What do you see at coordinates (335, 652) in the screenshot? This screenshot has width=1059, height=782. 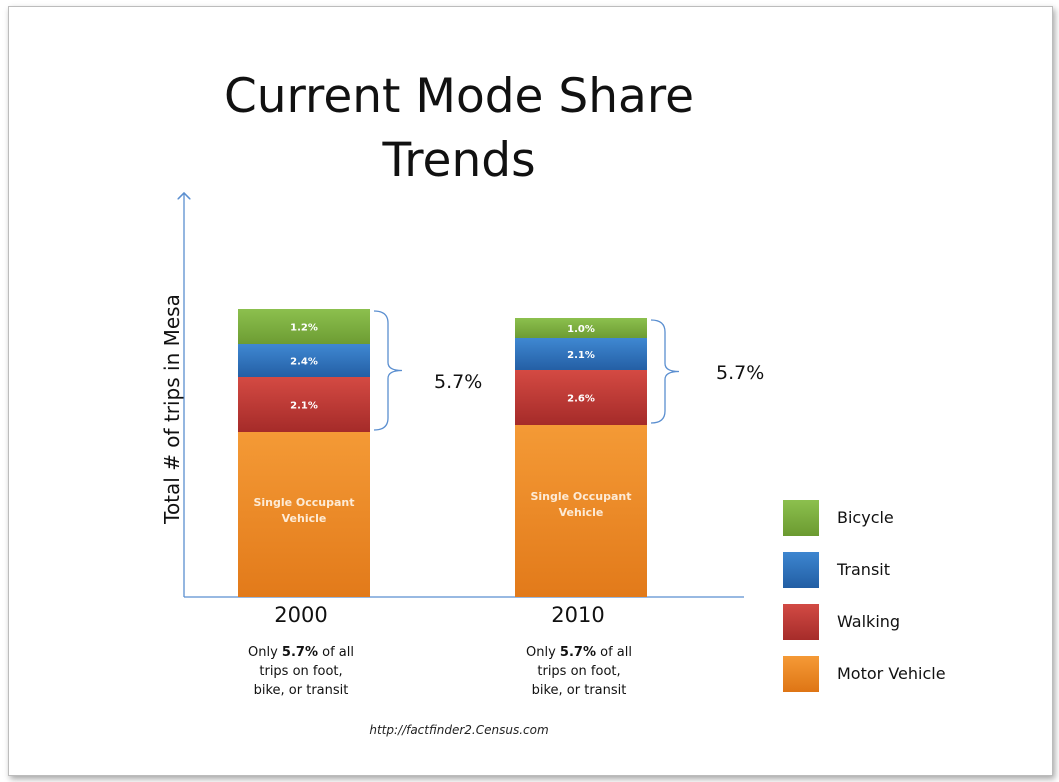 I see `caption-2000-post: of all` at bounding box center [335, 652].